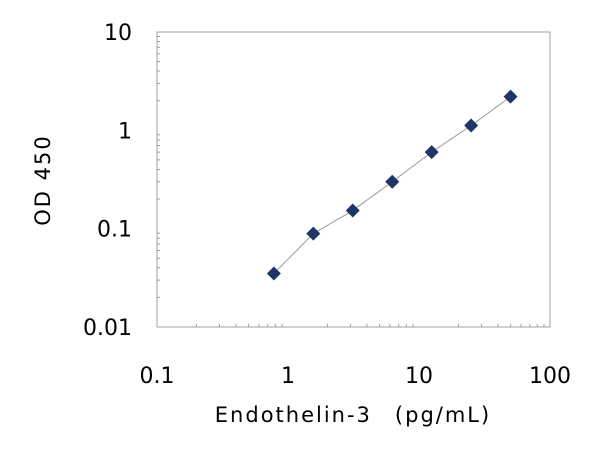 Image resolution: width=600 pixels, height=450 pixels. I want to click on y-tick-label: 10, so click(118, 33).